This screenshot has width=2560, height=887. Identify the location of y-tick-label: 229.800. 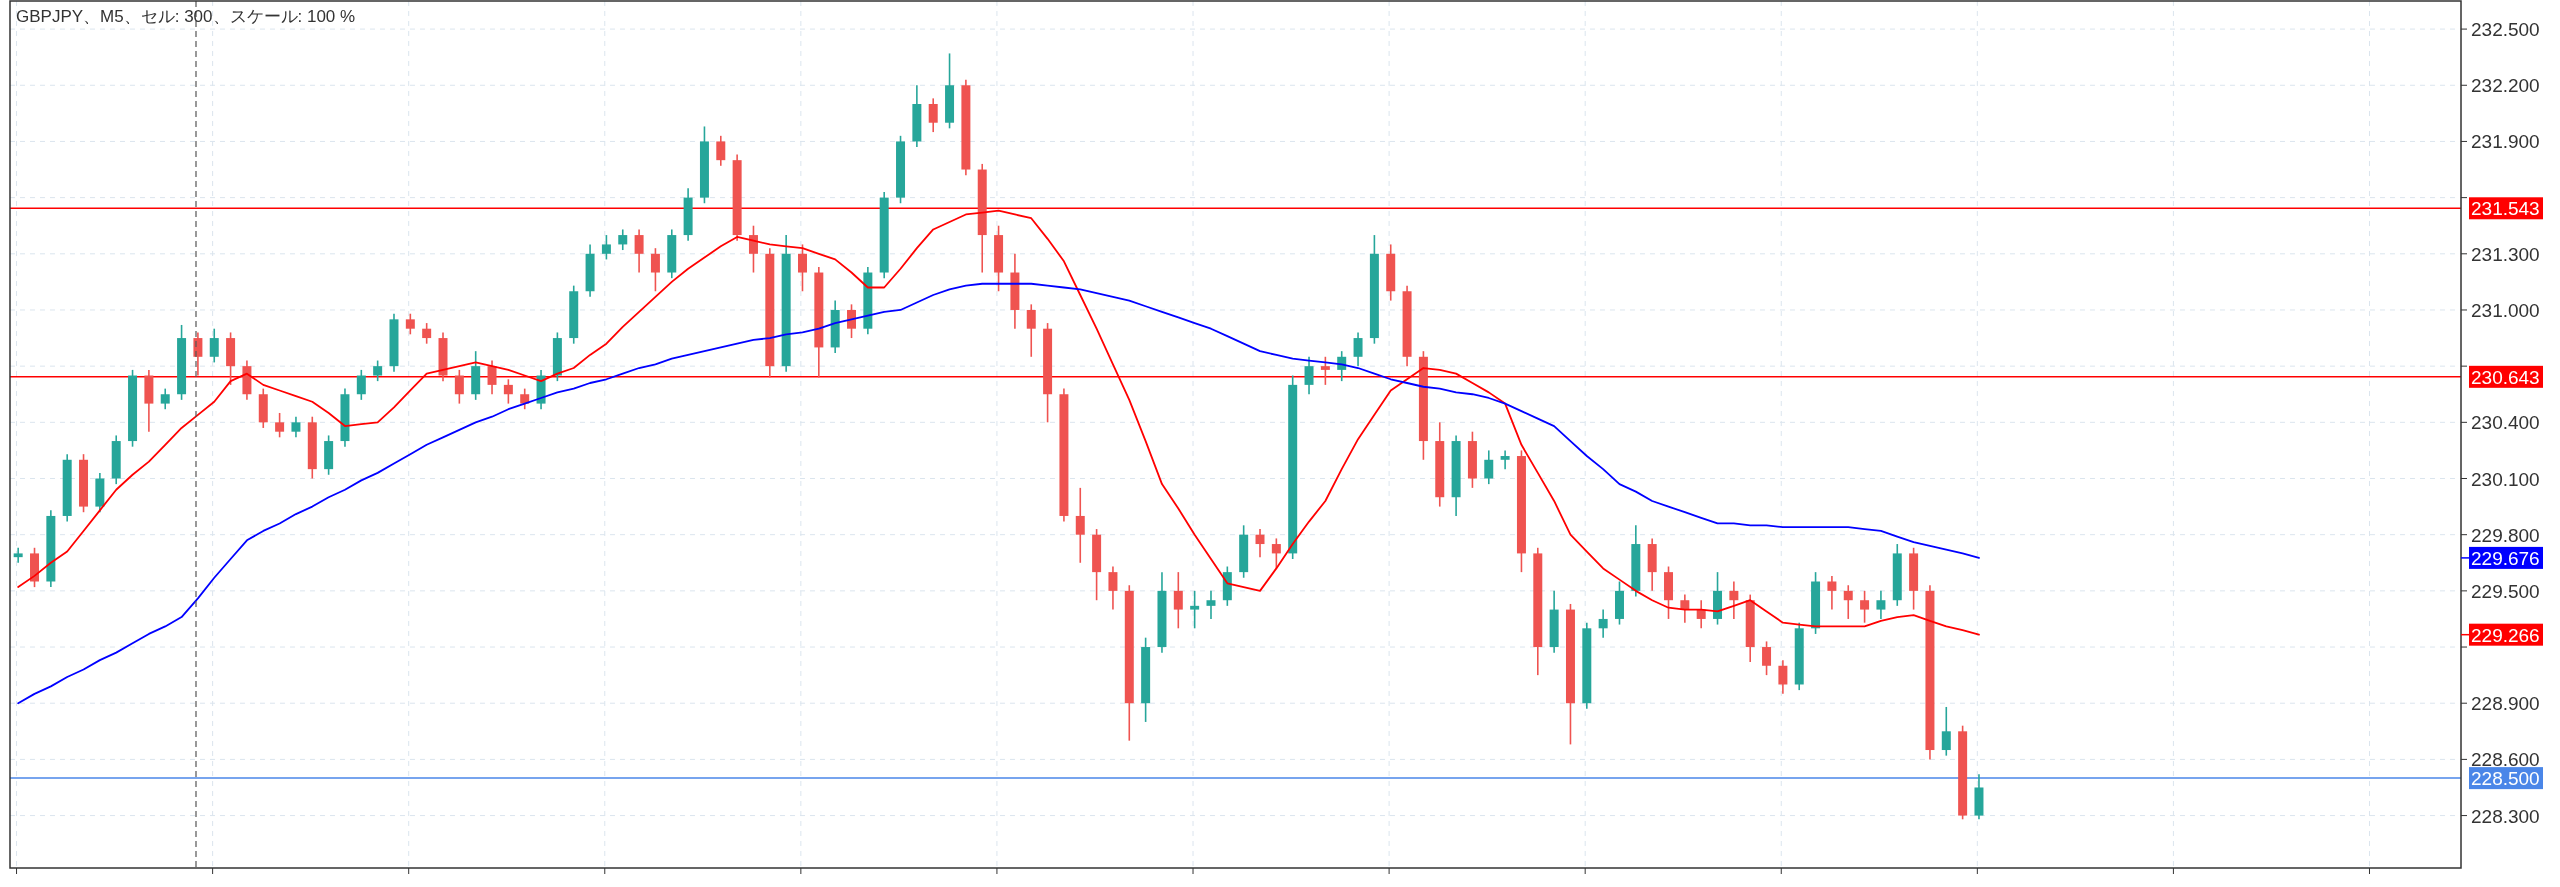
(2505, 535).